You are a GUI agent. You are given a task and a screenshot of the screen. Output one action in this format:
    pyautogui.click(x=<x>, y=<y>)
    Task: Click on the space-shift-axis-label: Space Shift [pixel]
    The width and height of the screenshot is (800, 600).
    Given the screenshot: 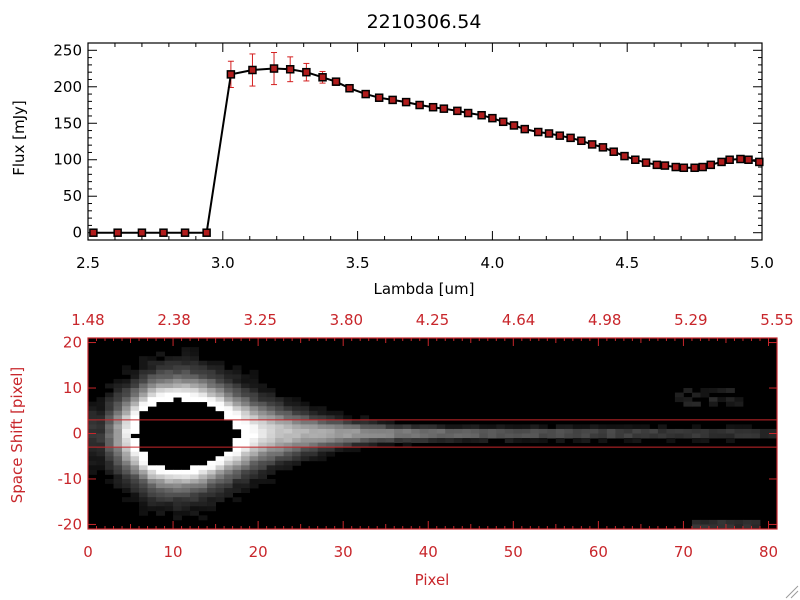 What is the action you would take?
    pyautogui.click(x=17, y=435)
    